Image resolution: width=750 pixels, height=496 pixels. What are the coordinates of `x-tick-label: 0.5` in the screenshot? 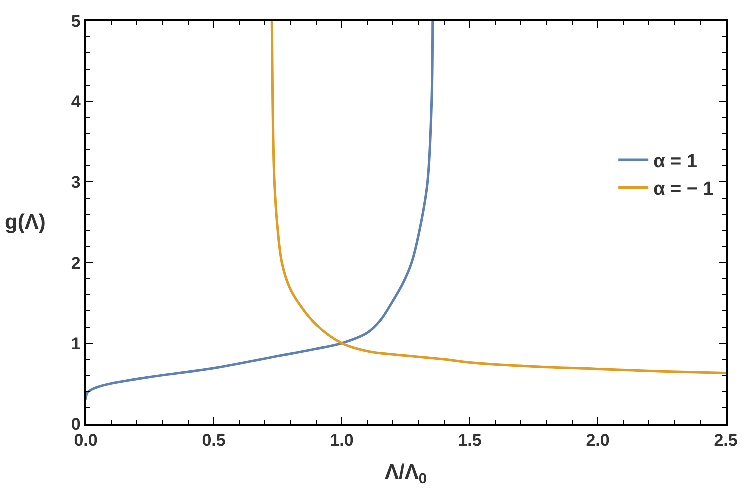 It's located at (214, 440).